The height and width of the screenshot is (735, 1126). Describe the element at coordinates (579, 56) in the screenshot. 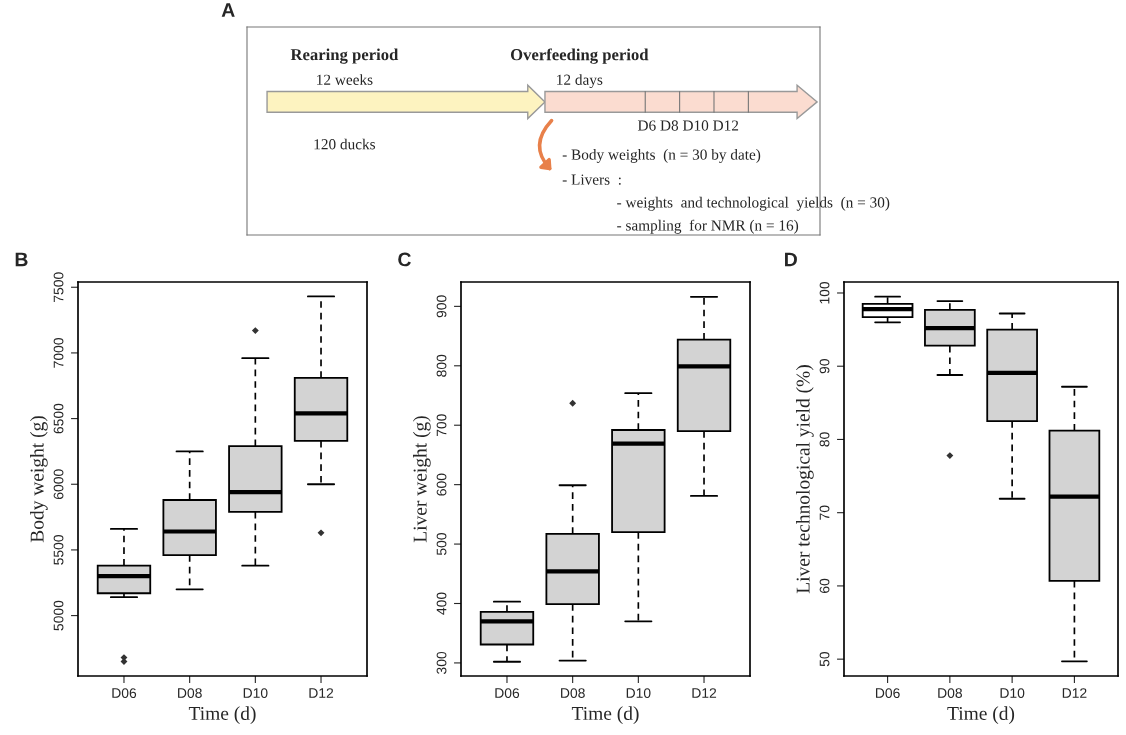

I see `text: Overfeeding period` at that location.